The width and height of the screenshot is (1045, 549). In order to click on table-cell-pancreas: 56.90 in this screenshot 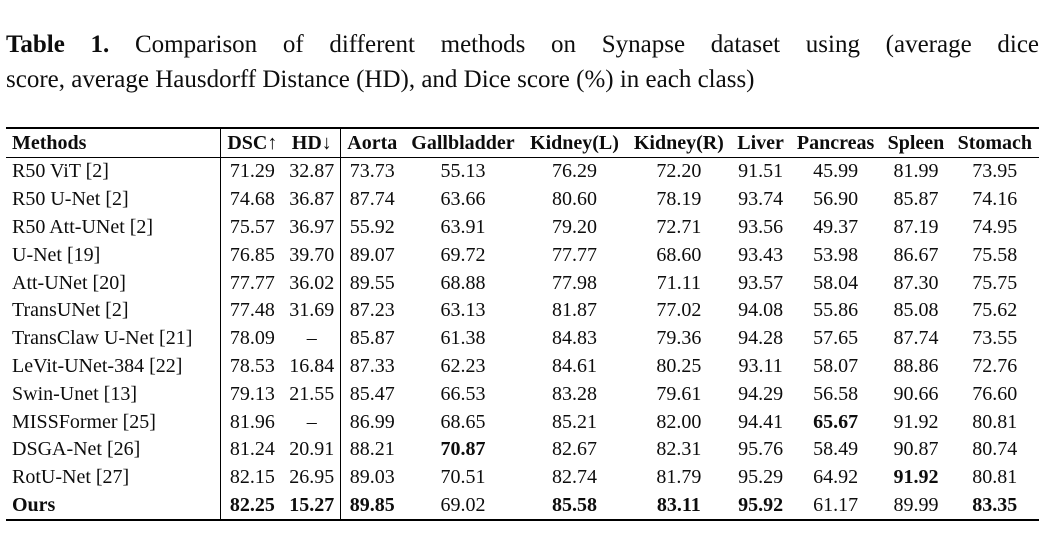, I will do `click(836, 199)`.